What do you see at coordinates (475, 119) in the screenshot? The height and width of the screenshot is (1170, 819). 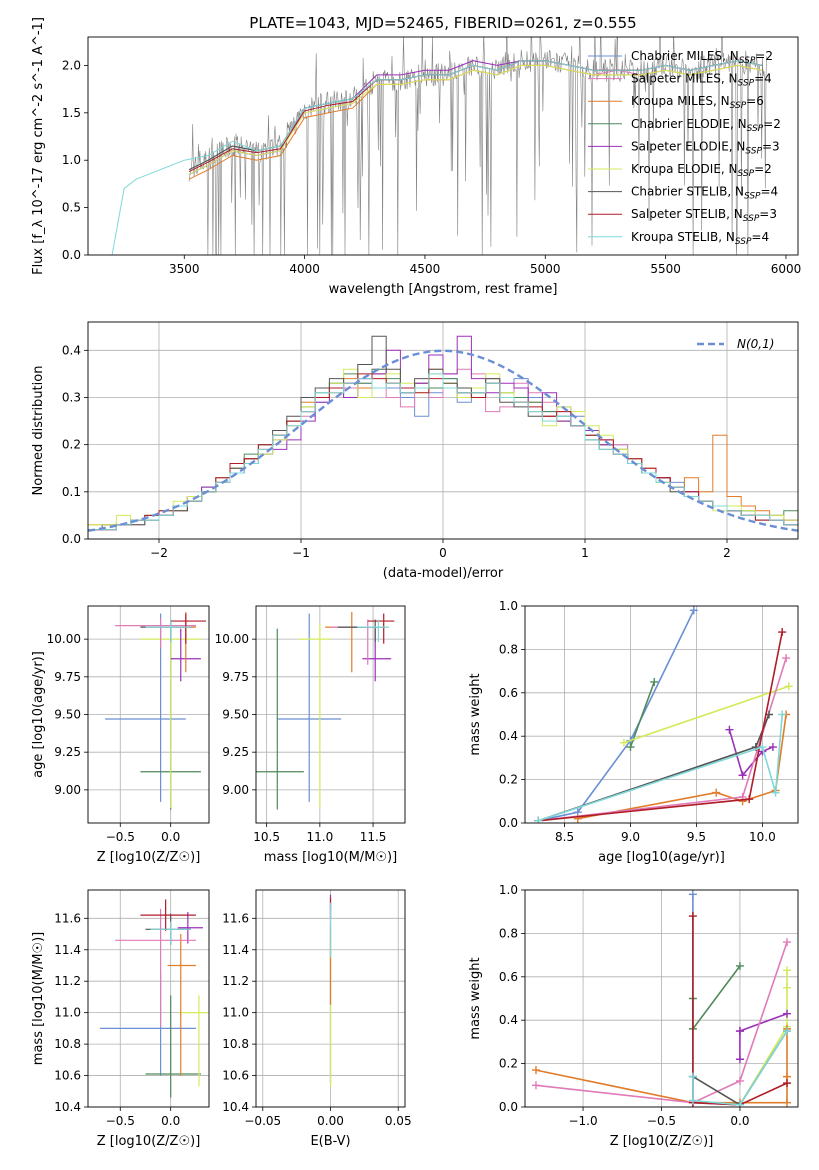 I see `model-spectrum-line` at bounding box center [475, 119].